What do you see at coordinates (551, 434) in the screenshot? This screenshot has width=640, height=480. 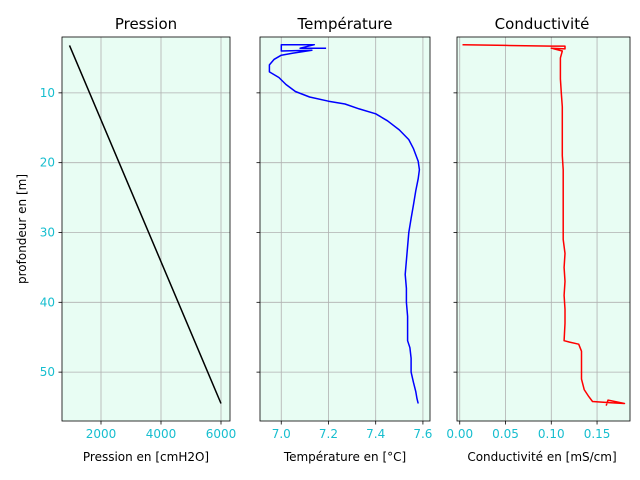 I see `x-tick-label: 0.10` at bounding box center [551, 434].